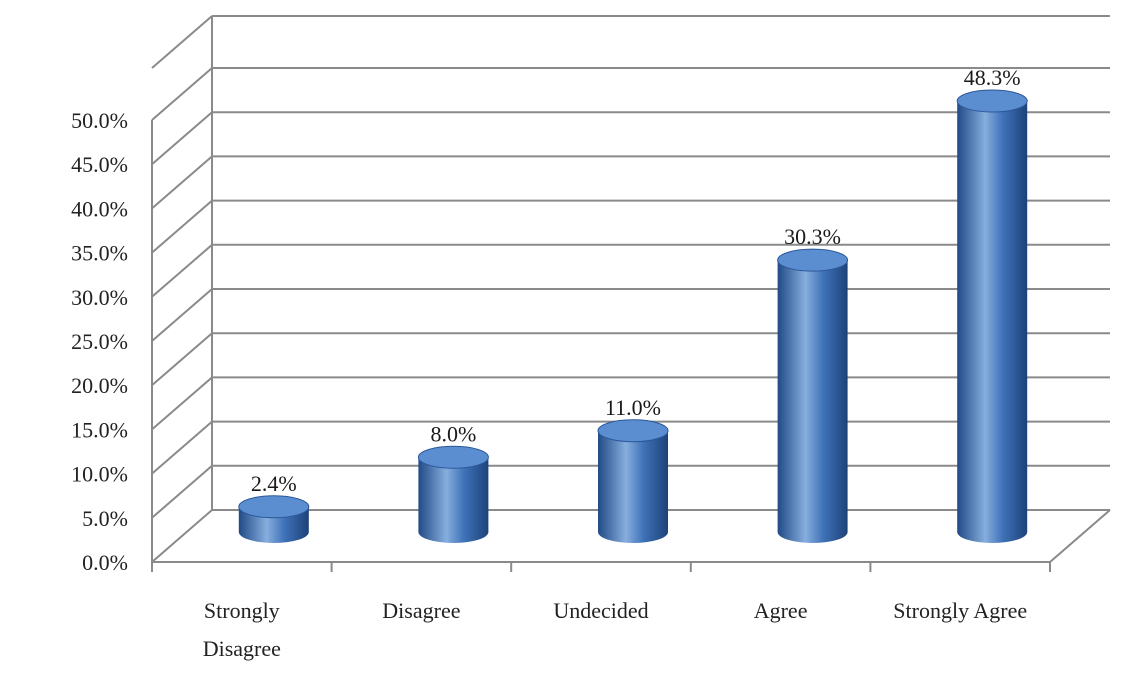  I want to click on data-label: 11.0%, so click(633, 407).